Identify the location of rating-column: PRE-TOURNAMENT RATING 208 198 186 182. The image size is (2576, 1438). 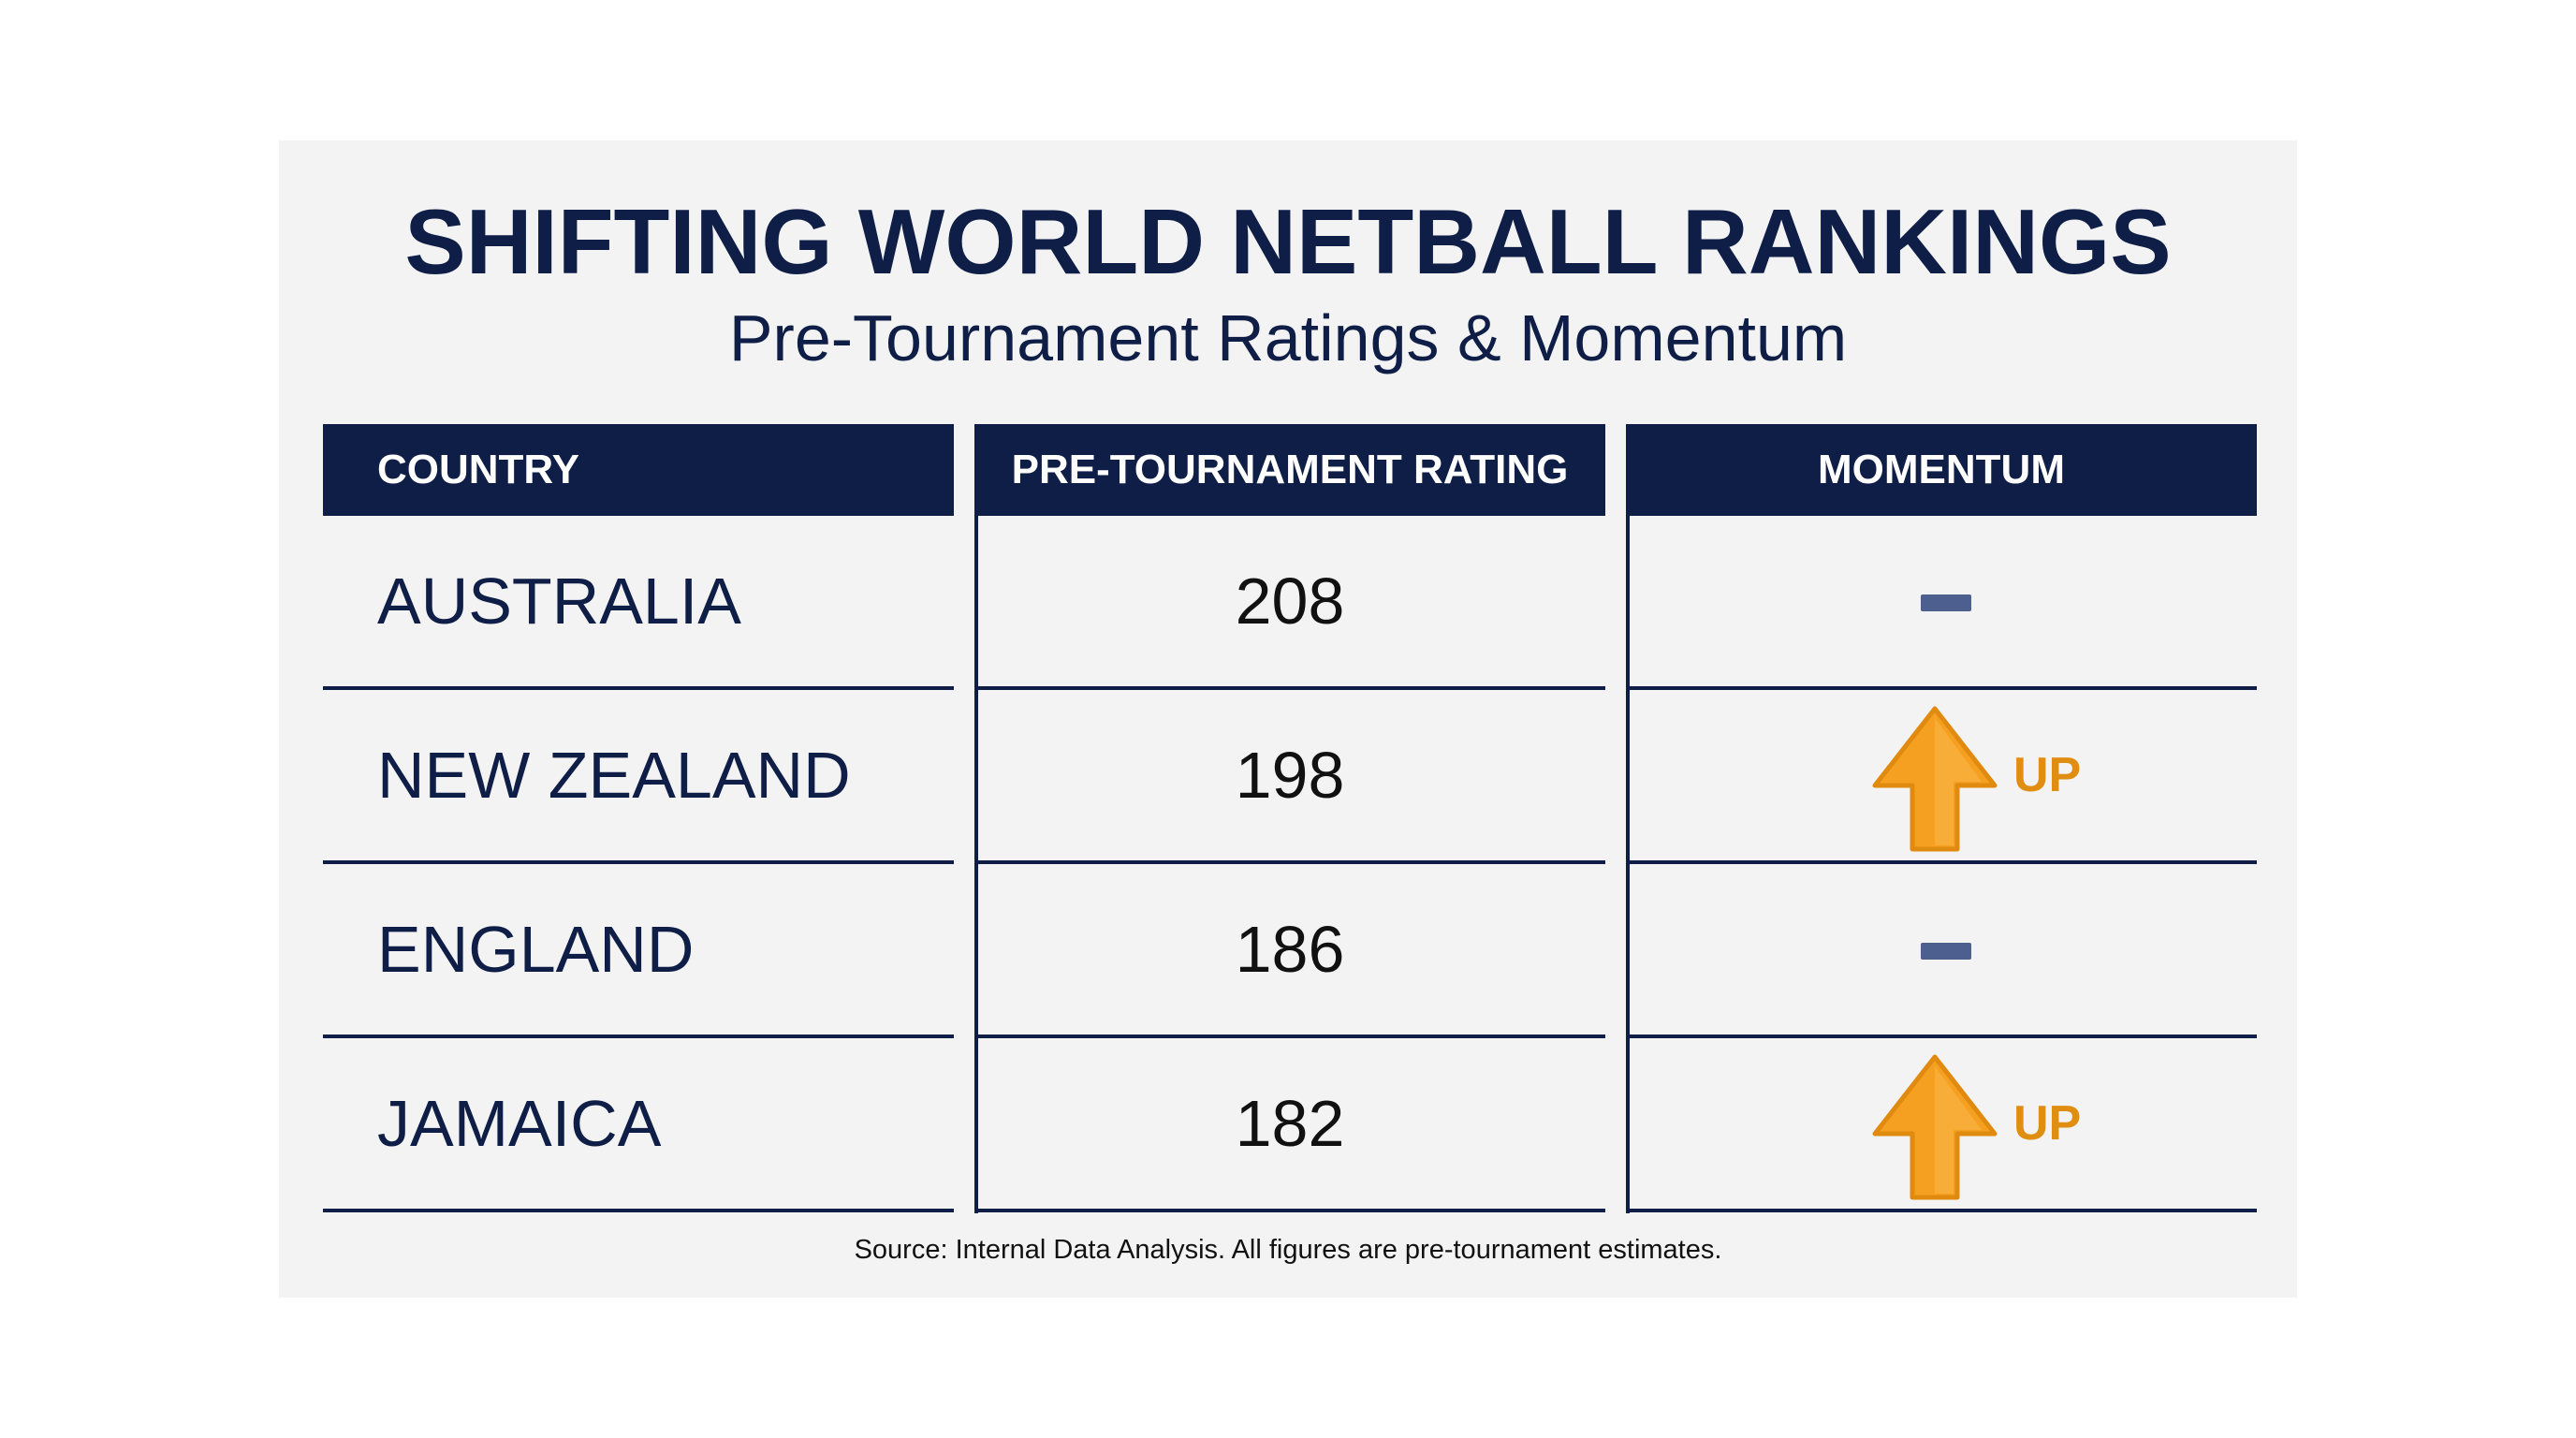
(1289, 818).